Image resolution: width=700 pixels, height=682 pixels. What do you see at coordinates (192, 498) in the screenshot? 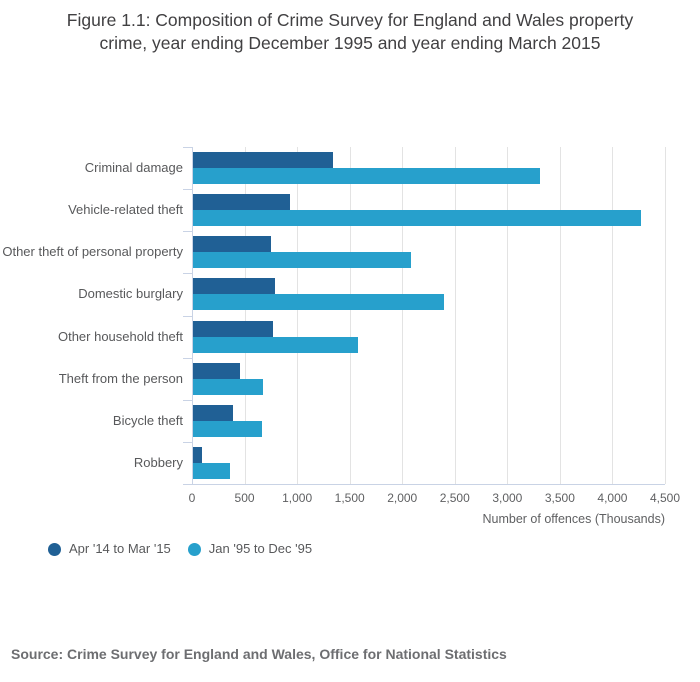
I see `x-tick-label: 0` at bounding box center [192, 498].